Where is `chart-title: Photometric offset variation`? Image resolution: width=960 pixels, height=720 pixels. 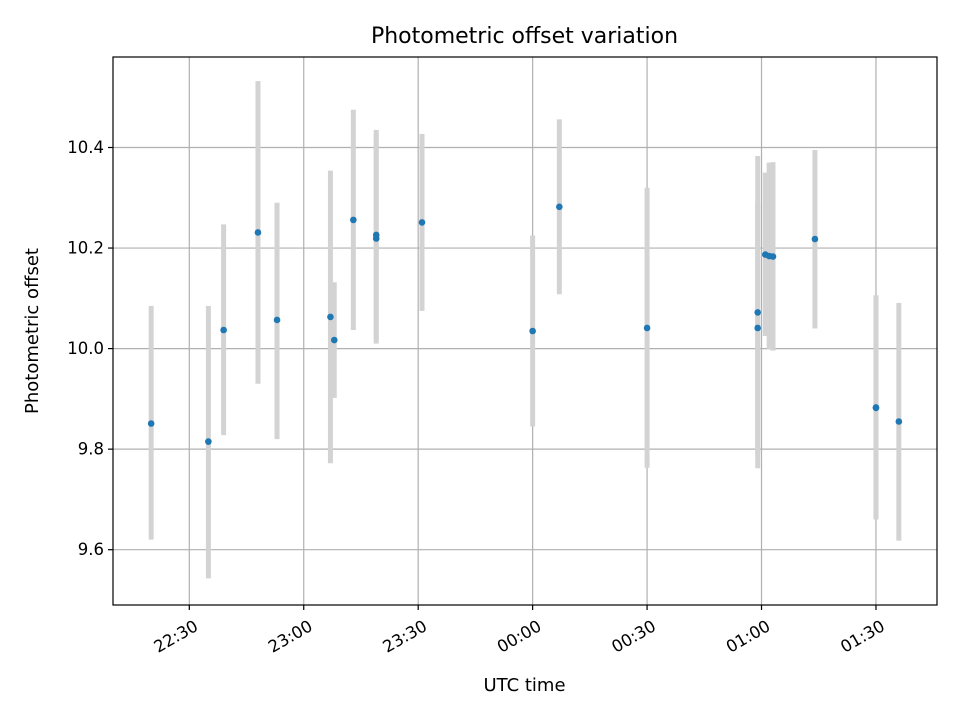
chart-title: Photometric offset variation is located at coordinates (524, 36).